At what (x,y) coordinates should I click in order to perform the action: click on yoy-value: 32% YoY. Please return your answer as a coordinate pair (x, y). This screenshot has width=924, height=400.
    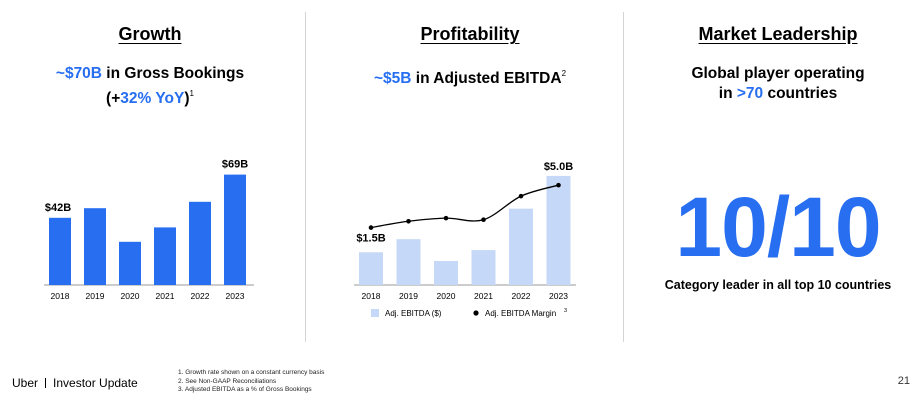
    Looking at the image, I should click on (152, 98).